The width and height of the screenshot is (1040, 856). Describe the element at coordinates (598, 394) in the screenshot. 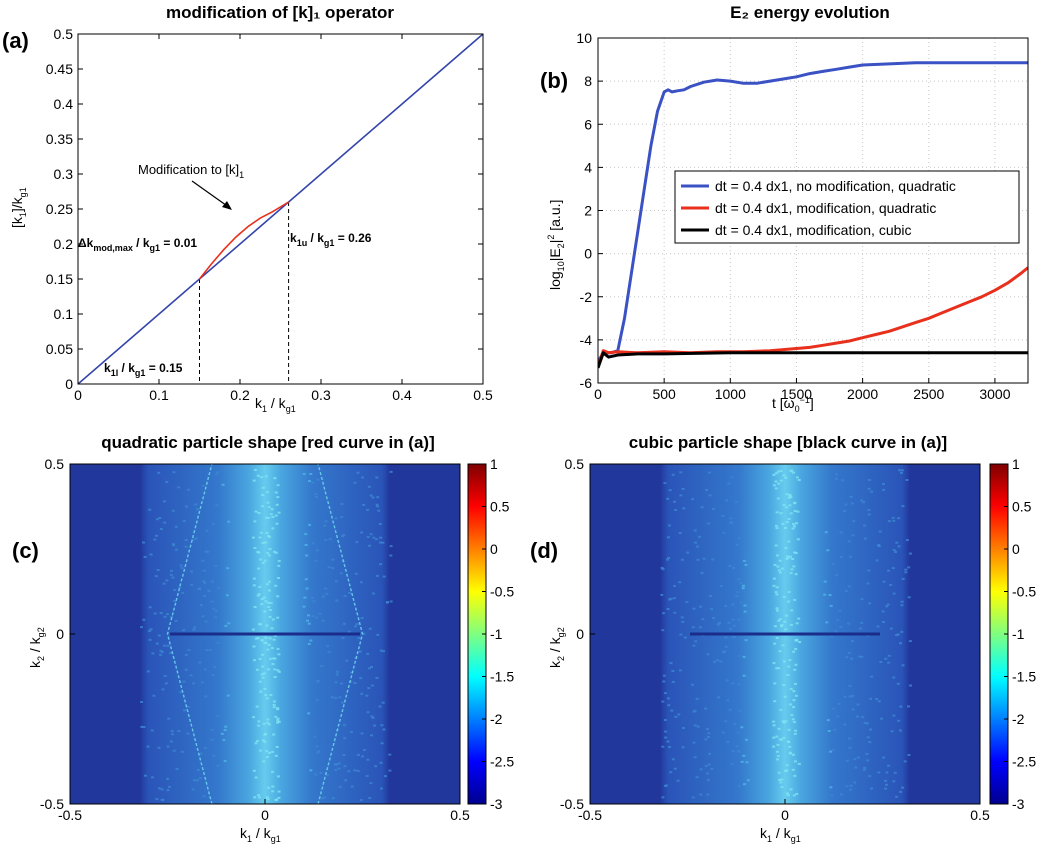

I see `panel-b-xtick-label: 0` at that location.